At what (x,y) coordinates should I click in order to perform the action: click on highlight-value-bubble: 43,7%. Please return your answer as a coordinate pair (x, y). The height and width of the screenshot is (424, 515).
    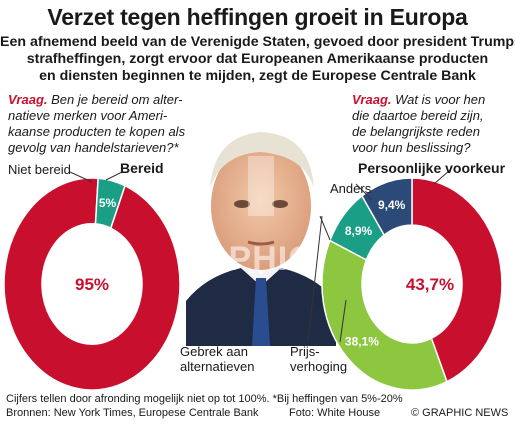
    Looking at the image, I should click on (425, 284).